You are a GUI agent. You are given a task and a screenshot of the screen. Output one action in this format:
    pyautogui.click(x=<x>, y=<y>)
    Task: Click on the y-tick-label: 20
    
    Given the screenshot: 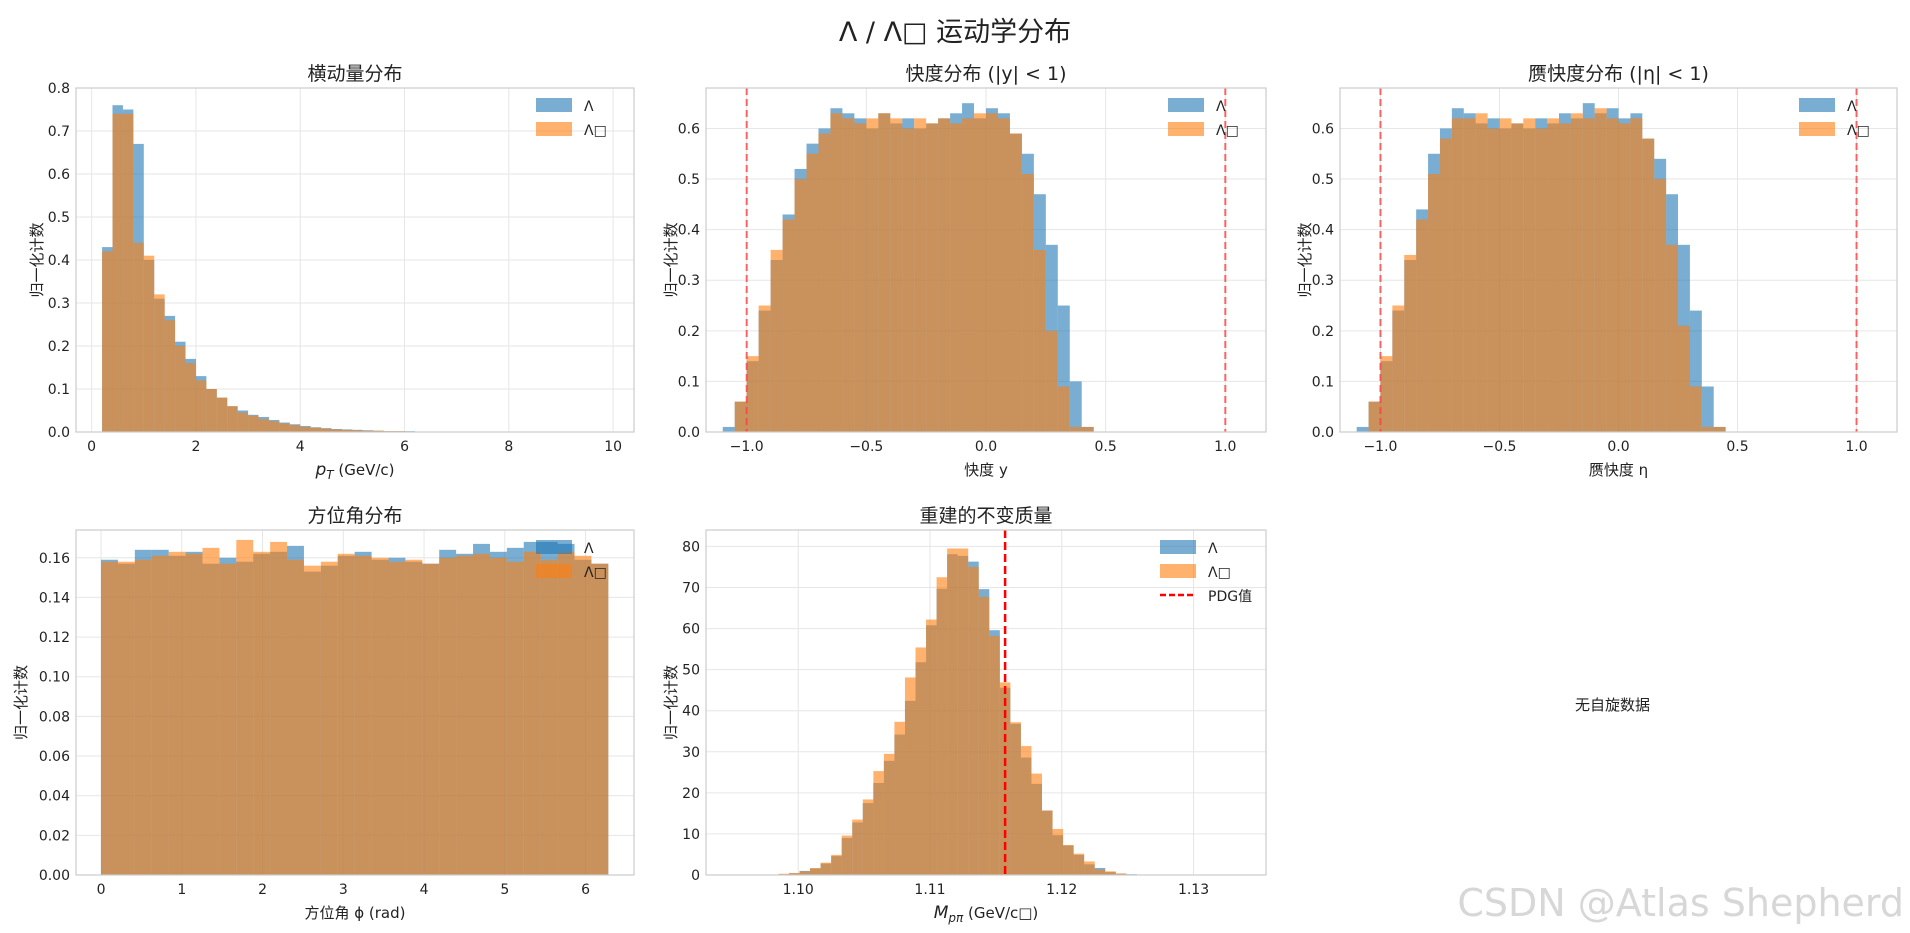 What is the action you would take?
    pyautogui.click(x=691, y=794)
    